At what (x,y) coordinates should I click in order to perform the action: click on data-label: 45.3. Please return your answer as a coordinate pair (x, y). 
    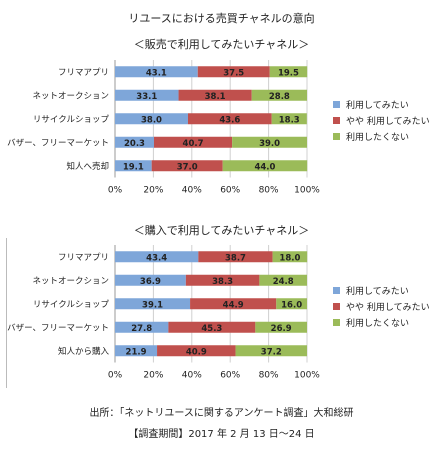
    Looking at the image, I should click on (211, 329).